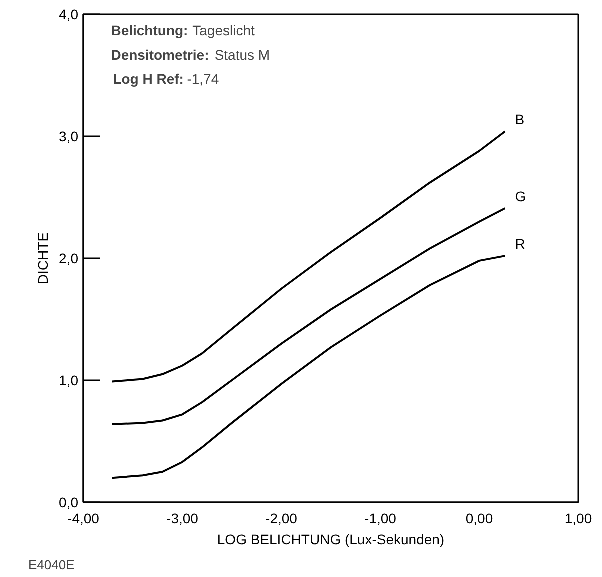 Image resolution: width=602 pixels, height=577 pixels. Describe the element at coordinates (84, 518) in the screenshot. I see `x-tick-label: -4,00` at that location.